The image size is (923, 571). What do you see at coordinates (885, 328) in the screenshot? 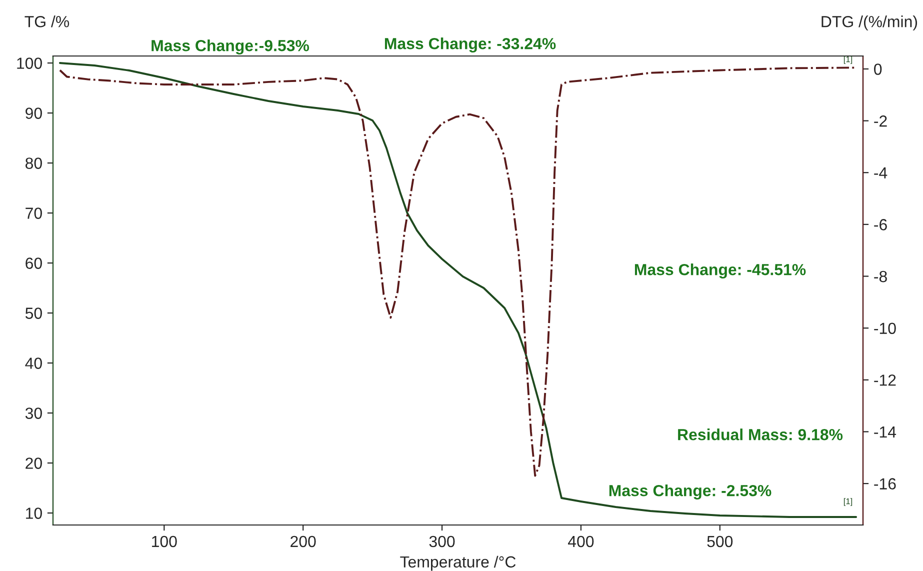
I see `y2-tick-label: -10` at bounding box center [885, 328].